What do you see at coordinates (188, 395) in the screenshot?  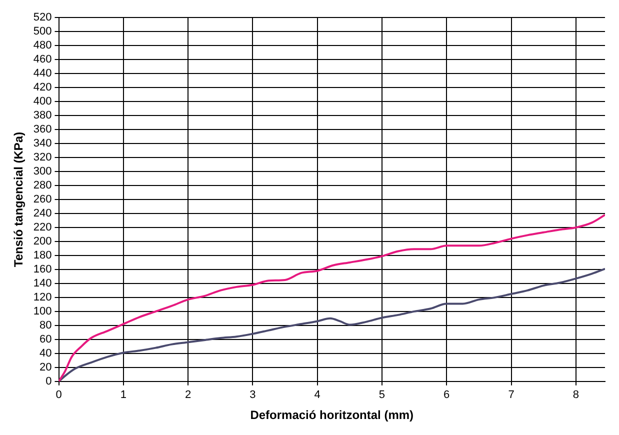 I see `x-tick-label: 2` at bounding box center [188, 395].